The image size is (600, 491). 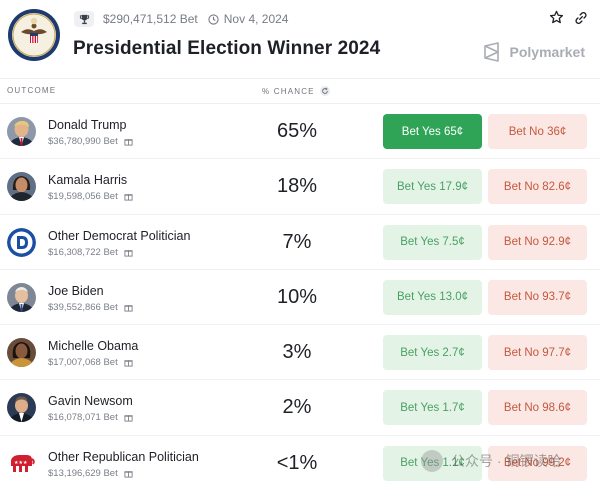 I want to click on polymarket-icon, so click(x=491, y=52).